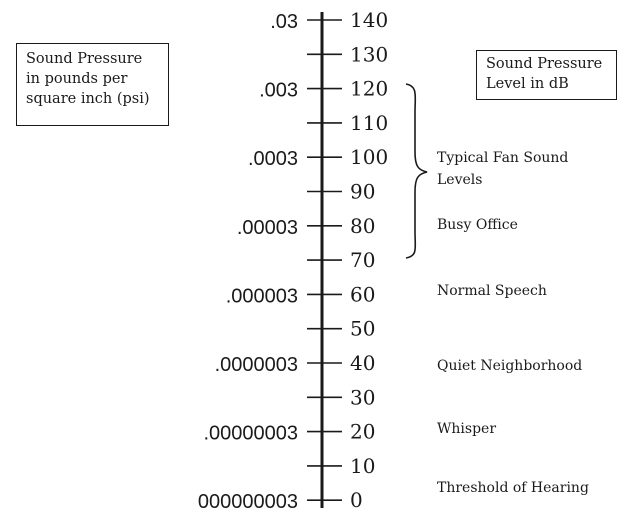  I want to click on annotation-threshold-of-hearing: Threshold of Hearing, so click(513, 488).